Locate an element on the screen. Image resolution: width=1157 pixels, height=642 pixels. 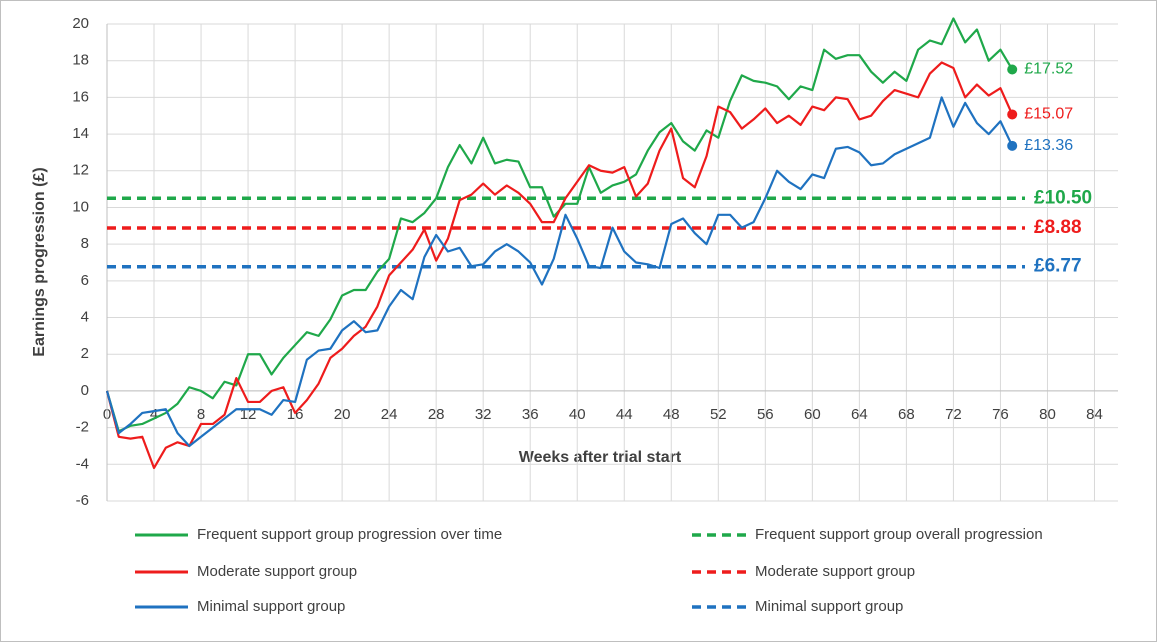
y-tick-label: -4 is located at coordinates (82, 463).